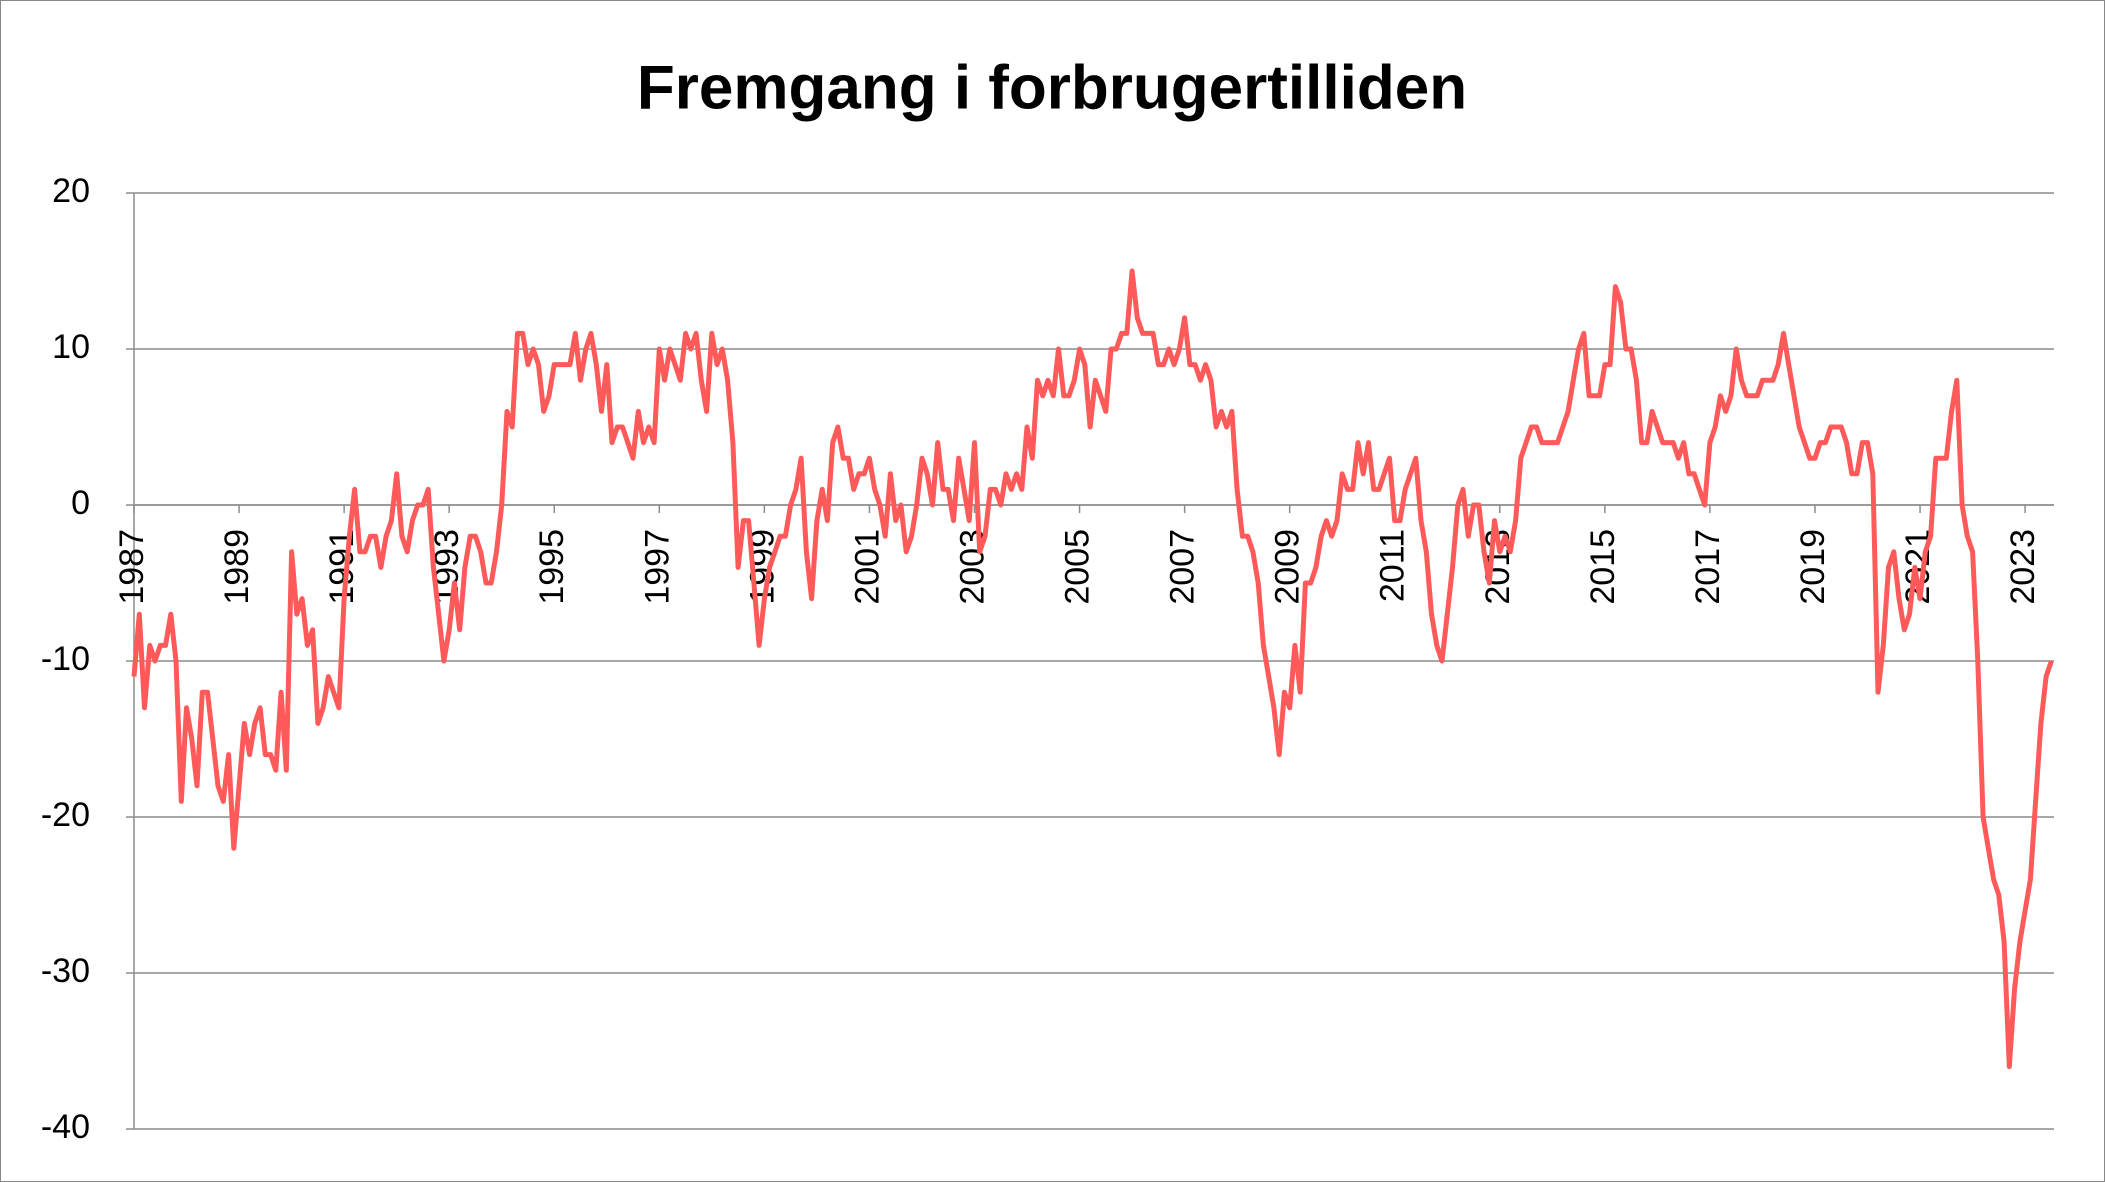 This screenshot has width=2105, height=1182. I want to click on x-tick-label: 2005, so click(1078, 567).